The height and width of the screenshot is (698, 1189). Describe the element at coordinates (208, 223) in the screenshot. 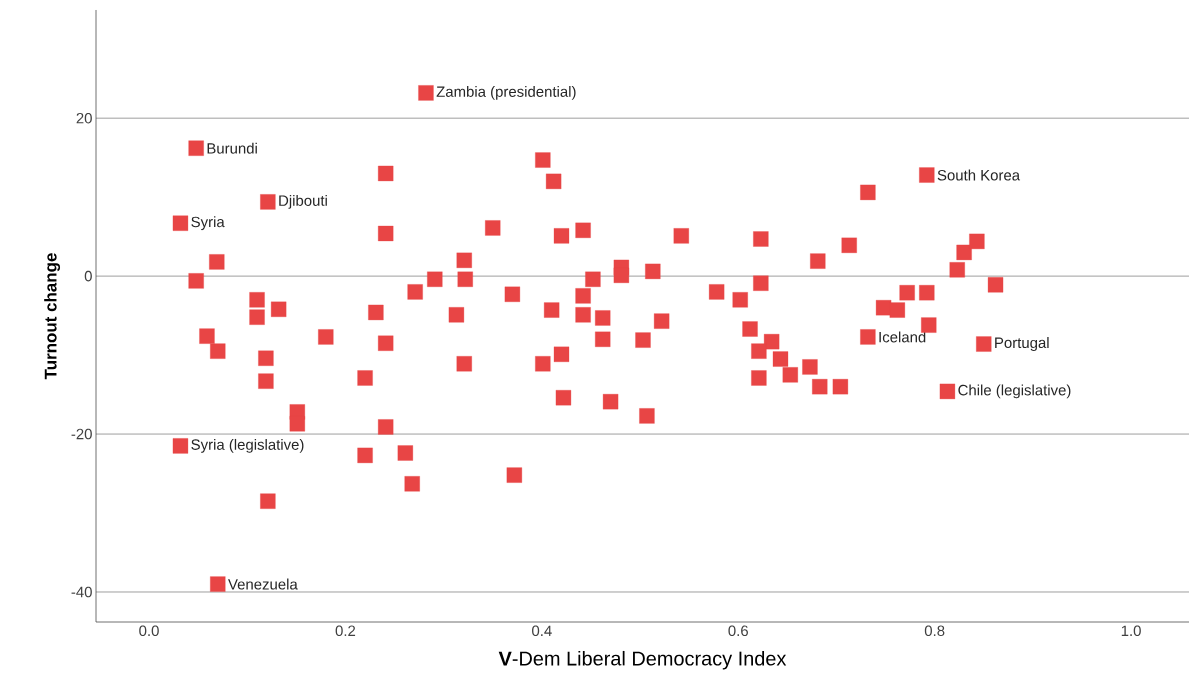

I see `annotation: Syria` at that location.